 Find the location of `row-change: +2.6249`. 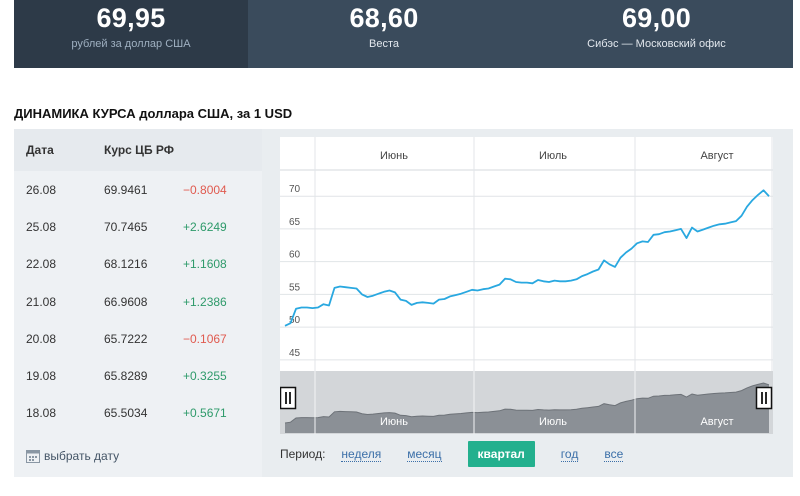

row-change: +2.6249 is located at coordinates (205, 226).